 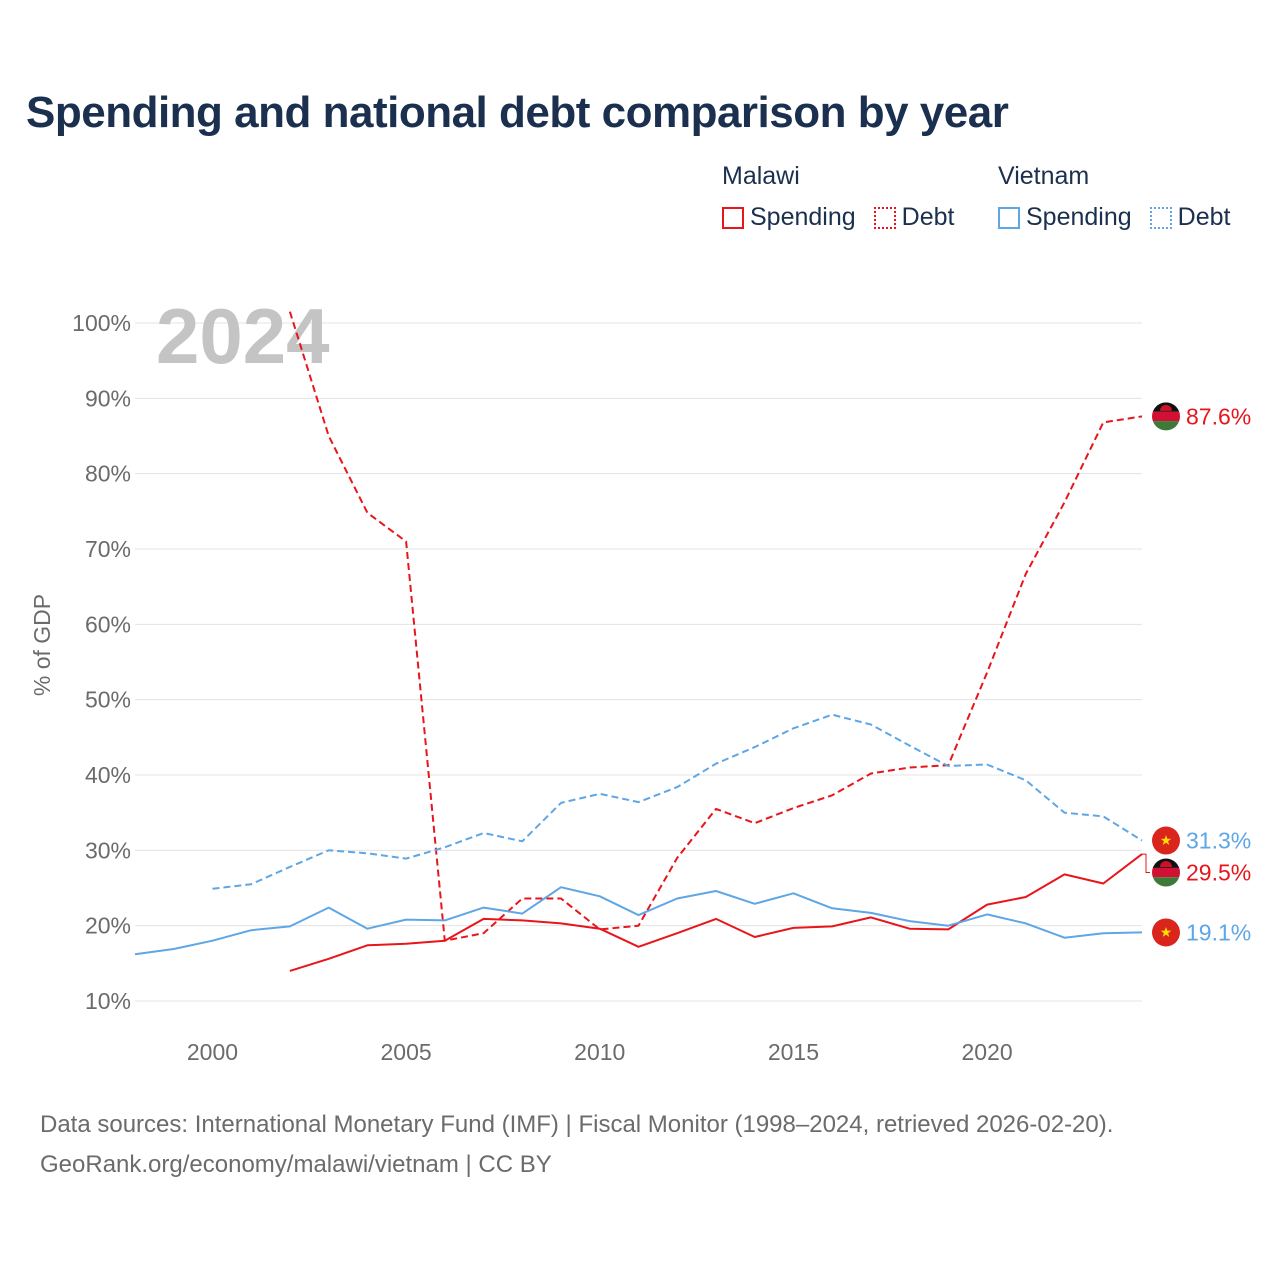 I want to click on y-tick-label: 50%, so click(x=108, y=700).